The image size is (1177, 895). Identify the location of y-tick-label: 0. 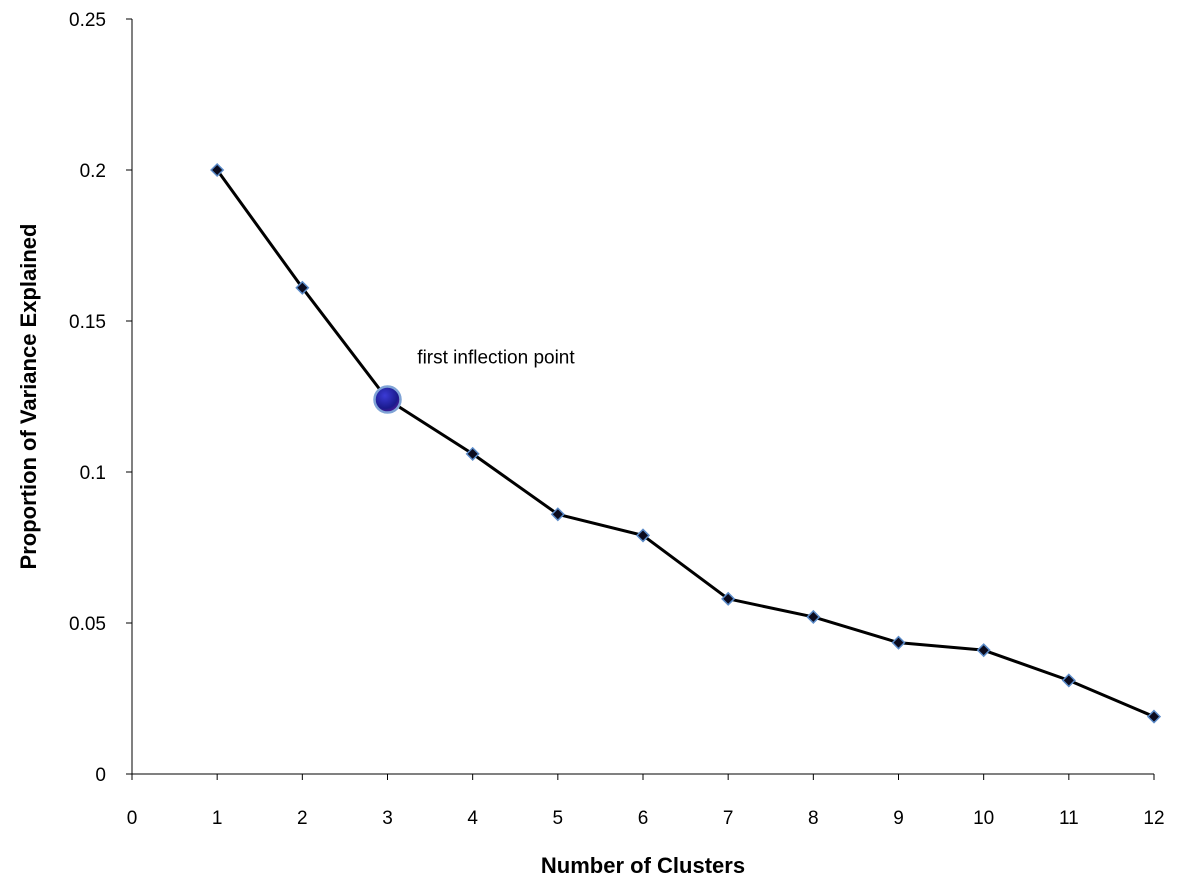
(100, 775).